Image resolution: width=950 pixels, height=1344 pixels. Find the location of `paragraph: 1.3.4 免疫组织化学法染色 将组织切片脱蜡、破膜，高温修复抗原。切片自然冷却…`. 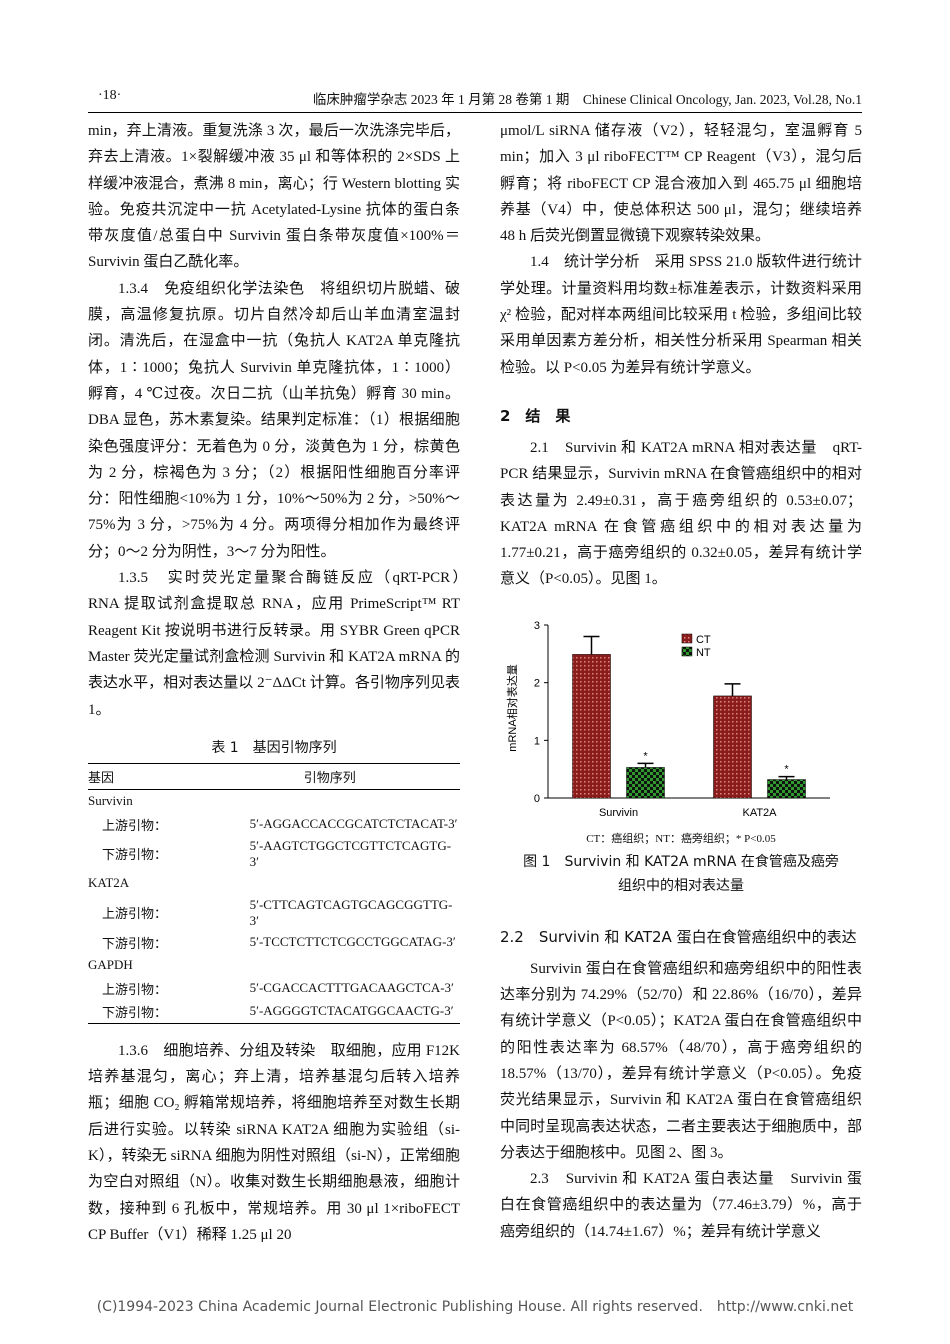

paragraph: 1.3.4 免疫组织化学法染色 将组织切片脱蜡、破膜，高温修复抗原。切片自然冷却… is located at coordinates (274, 420).